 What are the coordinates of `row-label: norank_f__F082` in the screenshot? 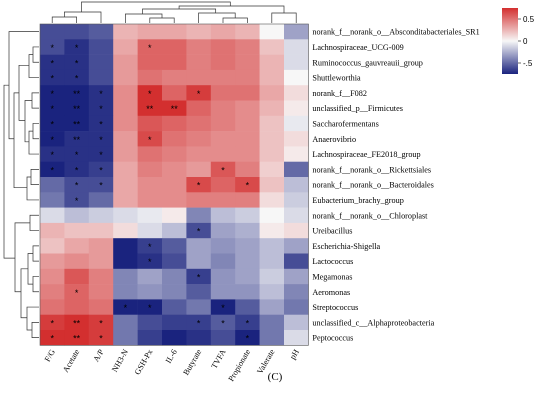 It's located at (339, 93).